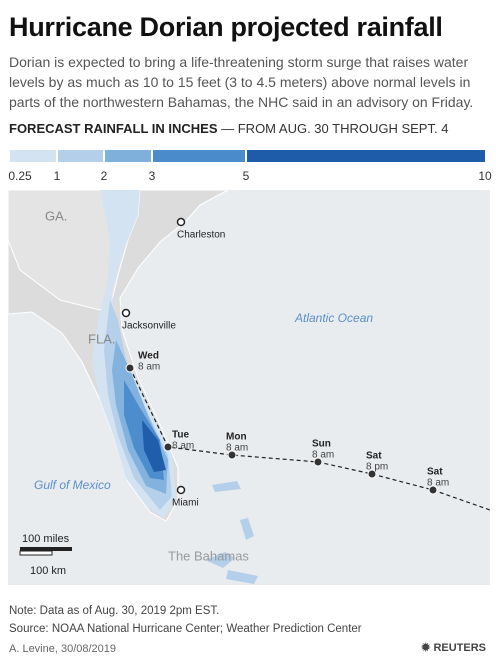 This screenshot has height=661, width=496. What do you see at coordinates (148, 356) in the screenshot?
I see `track-day: Wed` at bounding box center [148, 356].